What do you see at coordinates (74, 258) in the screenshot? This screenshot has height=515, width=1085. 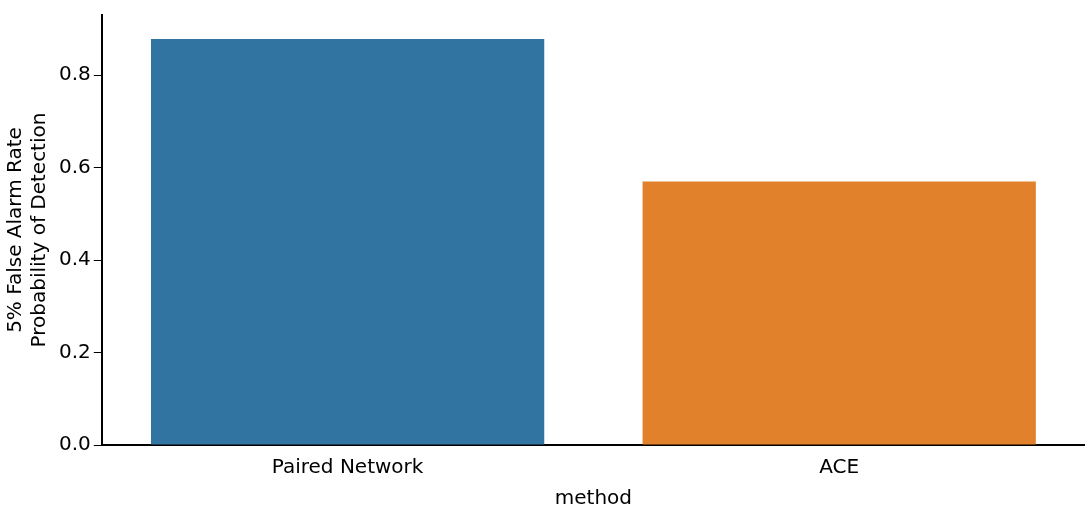 I see `y-tick-label: 0.4` at bounding box center [74, 258].